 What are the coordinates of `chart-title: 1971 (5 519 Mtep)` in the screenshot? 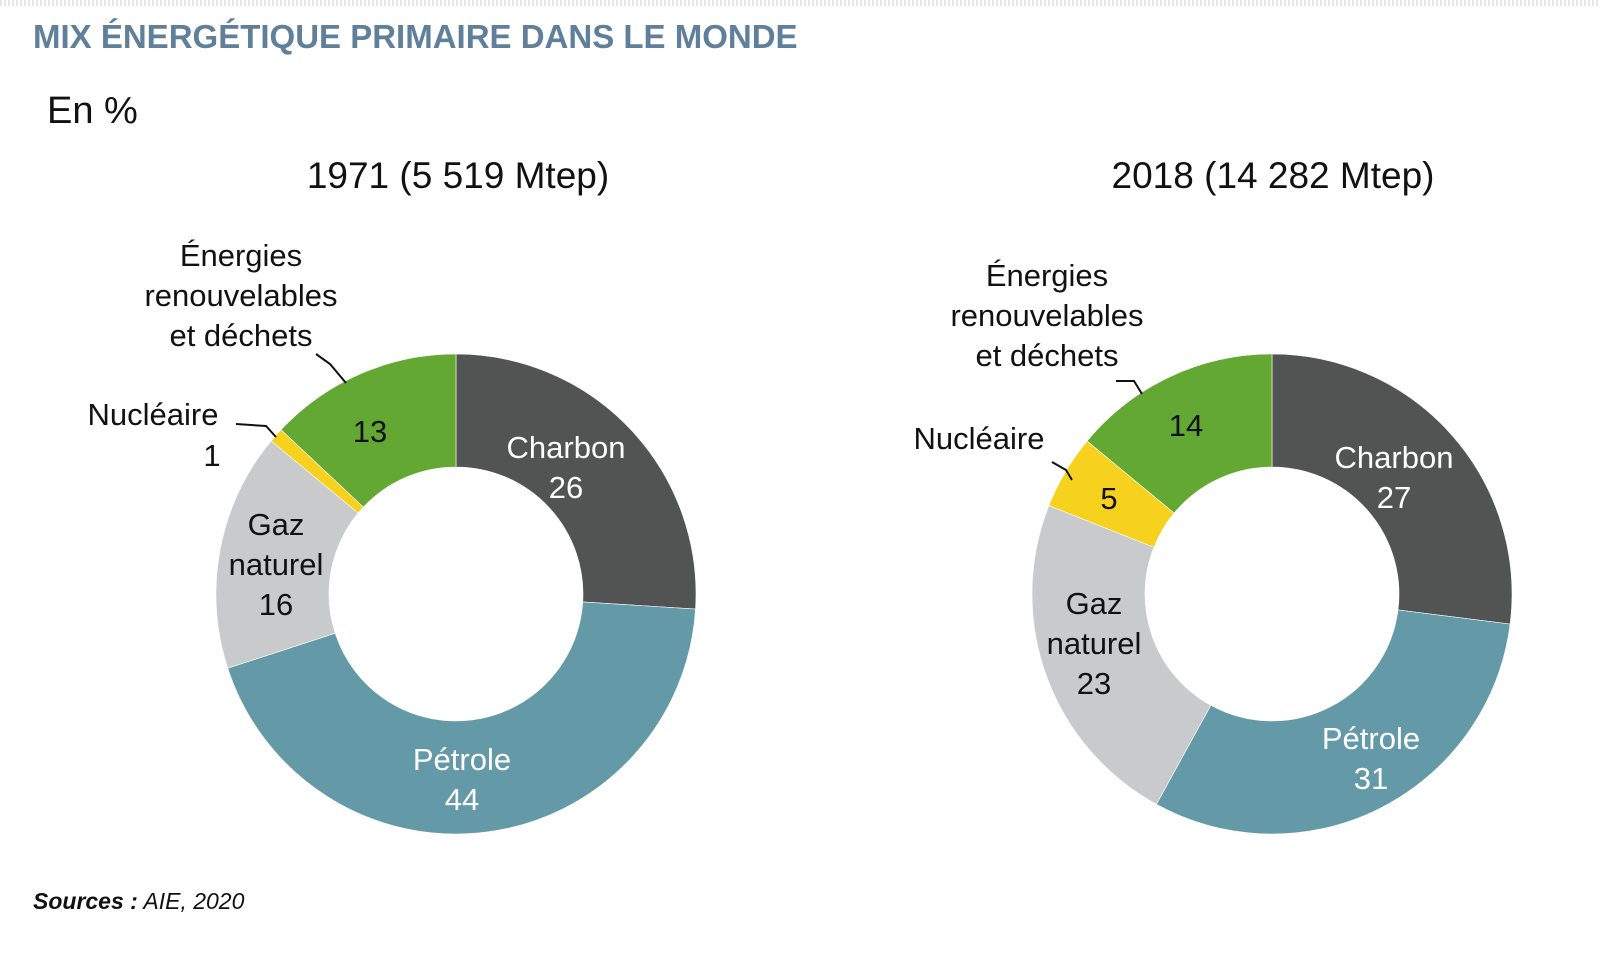 It's located at (458, 175).